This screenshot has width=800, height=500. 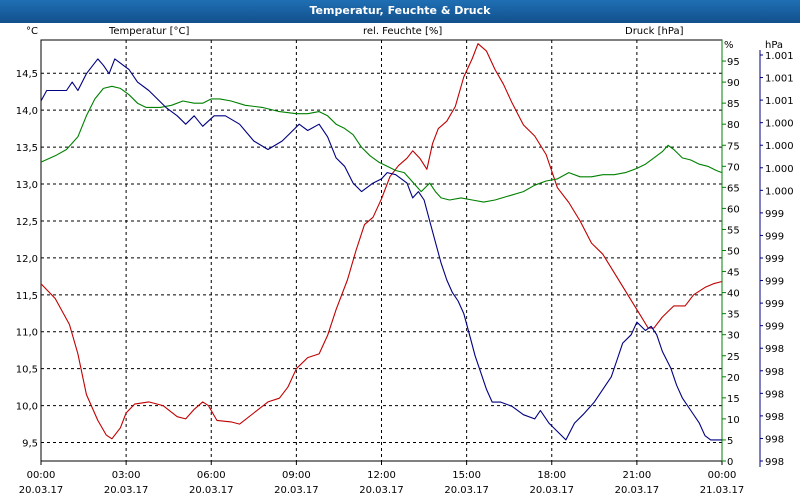 What do you see at coordinates (733, 125) in the screenshot?
I see `humidity-tick-label: 80` at bounding box center [733, 125].